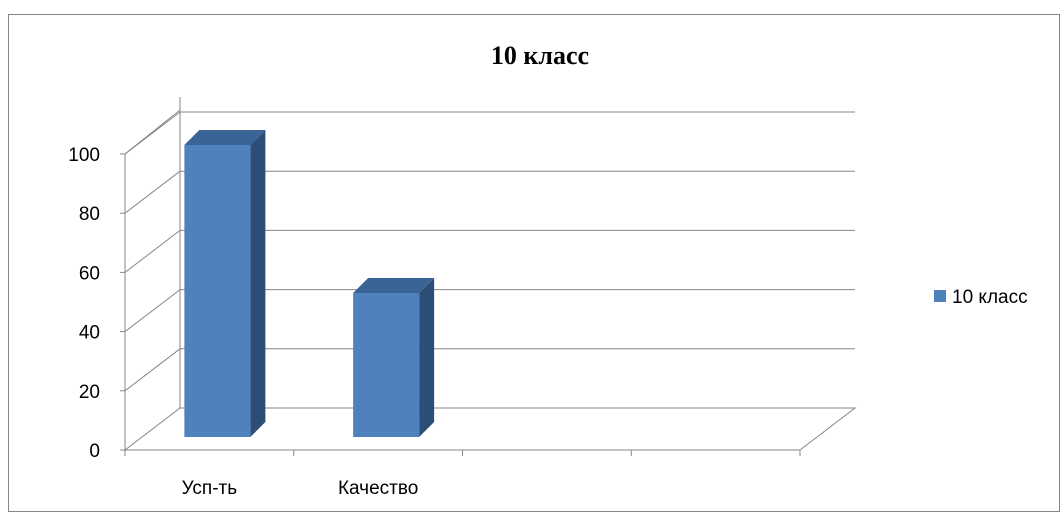  I want to click on gridline-side-top, so click(152, 132).